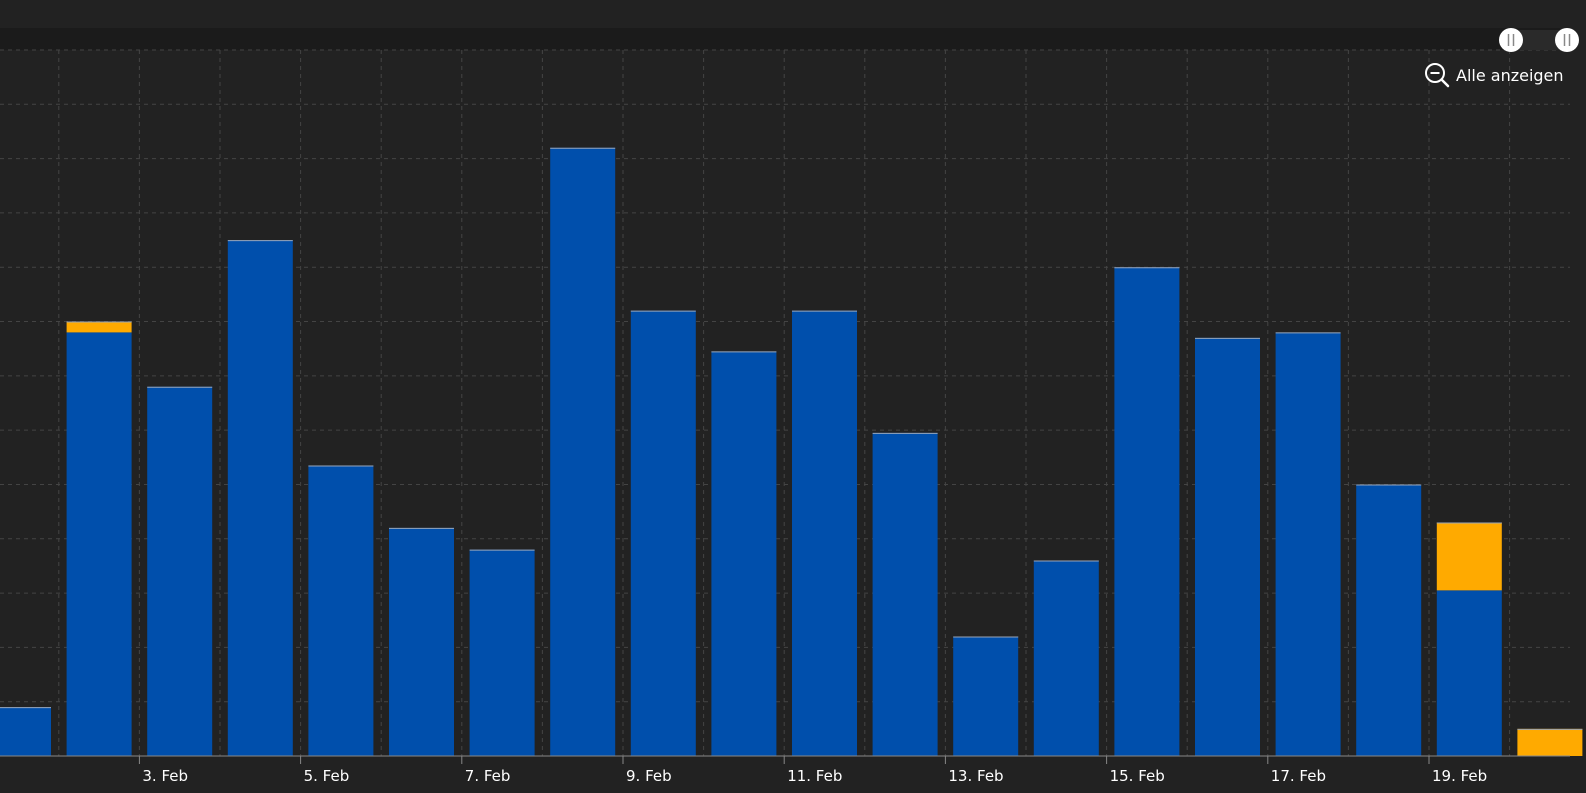  What do you see at coordinates (488, 776) in the screenshot?
I see `x-tick-label: 7. Feb` at bounding box center [488, 776].